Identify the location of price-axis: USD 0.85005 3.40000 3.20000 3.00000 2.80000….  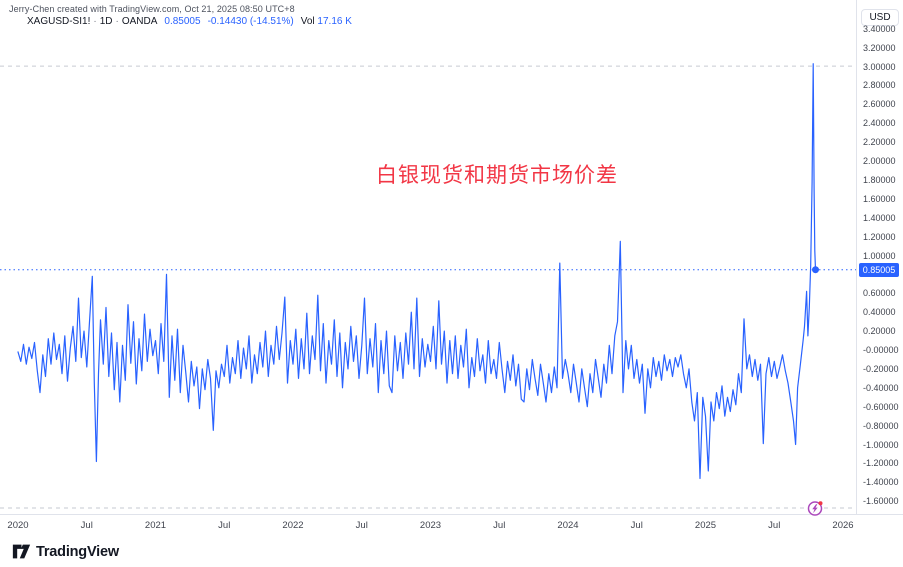
(879, 267).